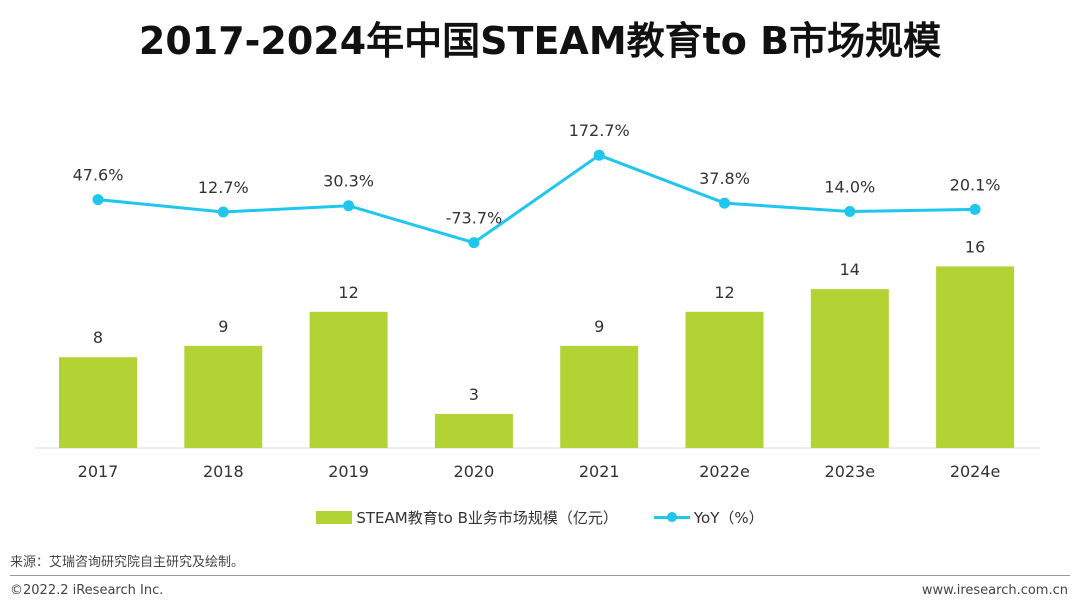  Describe the element at coordinates (474, 471) in the screenshot. I see `x-tick-label: 2020` at that location.